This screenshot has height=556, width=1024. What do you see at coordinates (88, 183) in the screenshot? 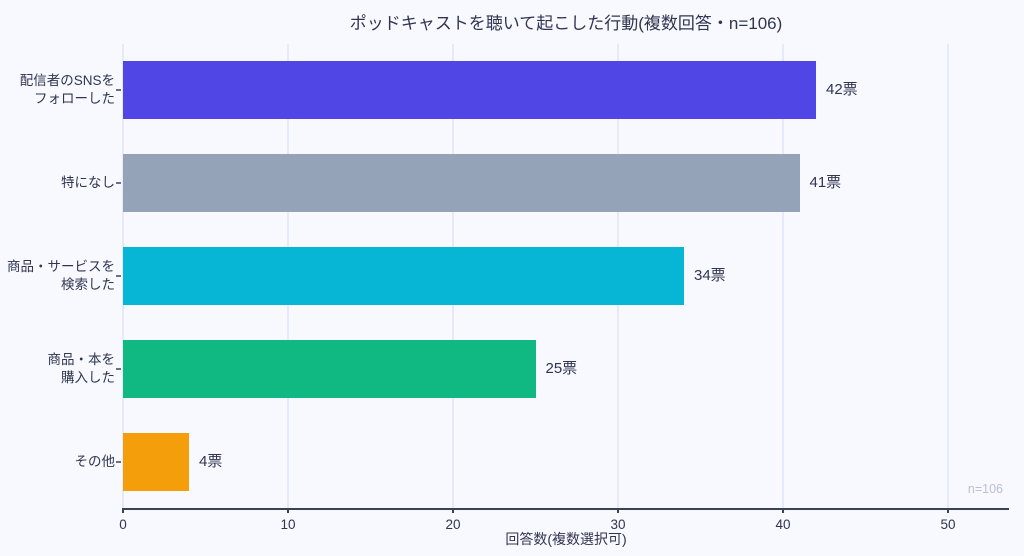
I see `y-axis-label: 特になし` at bounding box center [88, 183].